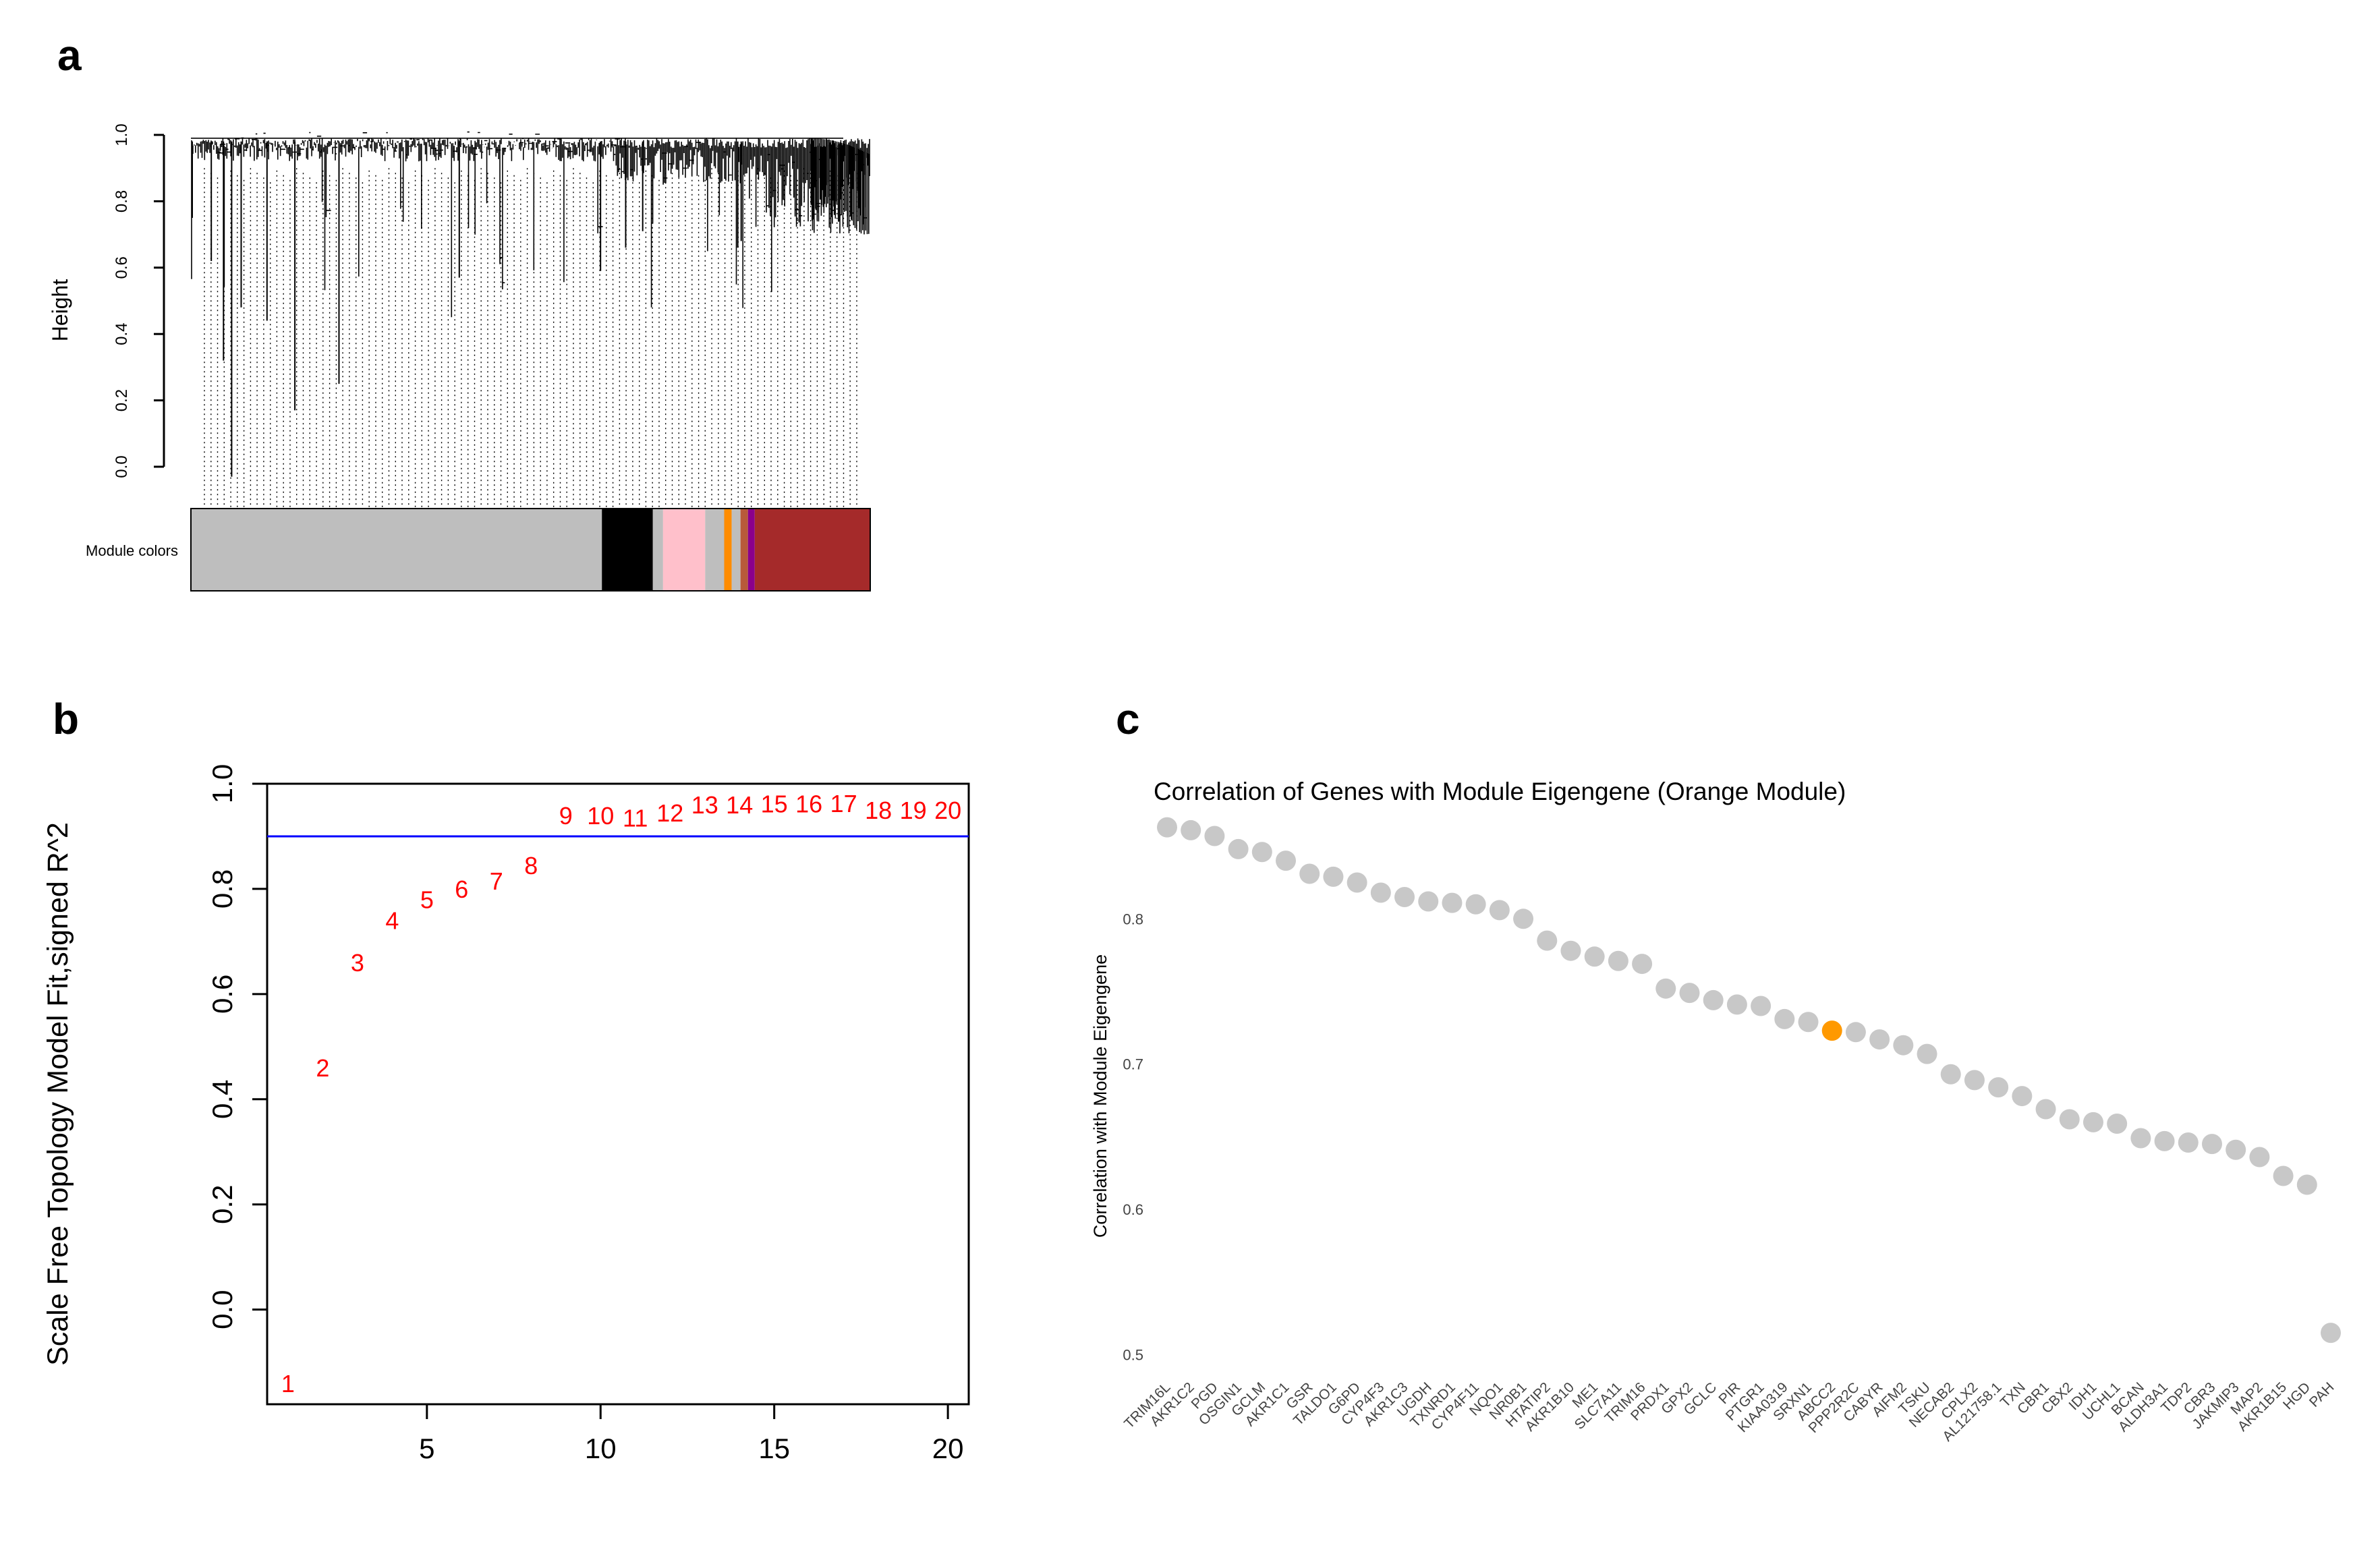  What do you see at coordinates (1927, 1054) in the screenshot?
I see `c-point-tsku` at bounding box center [1927, 1054].